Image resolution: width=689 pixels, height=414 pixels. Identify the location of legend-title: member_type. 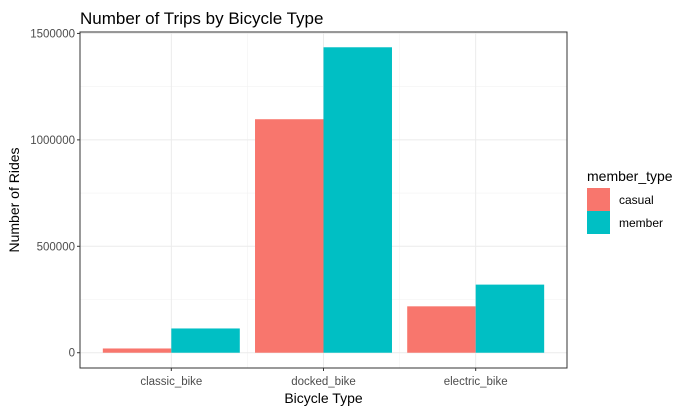
(630, 176).